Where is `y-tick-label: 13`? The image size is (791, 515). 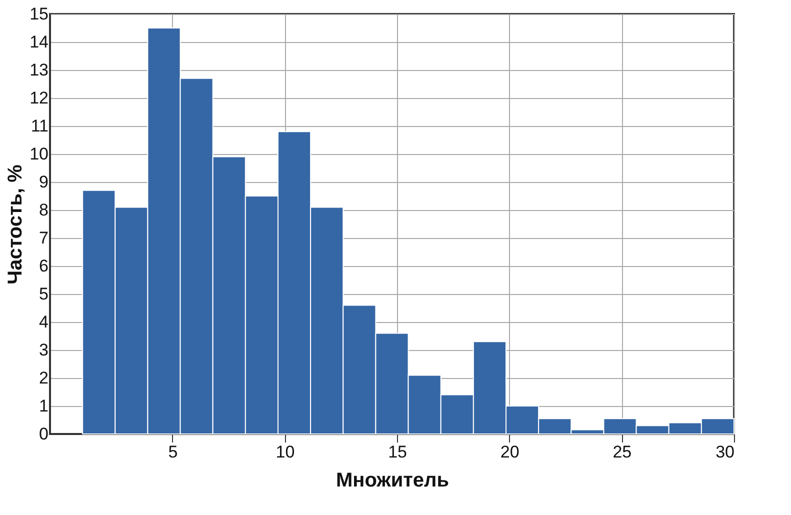 y-tick-label: 13 is located at coordinates (39, 70).